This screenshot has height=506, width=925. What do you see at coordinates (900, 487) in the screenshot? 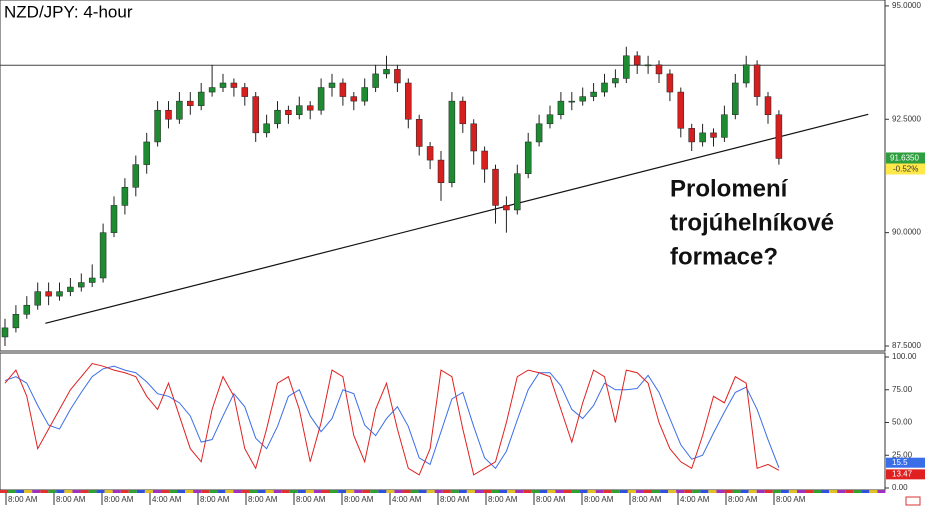
I see `y-tick-label: 0.00` at bounding box center [900, 487].